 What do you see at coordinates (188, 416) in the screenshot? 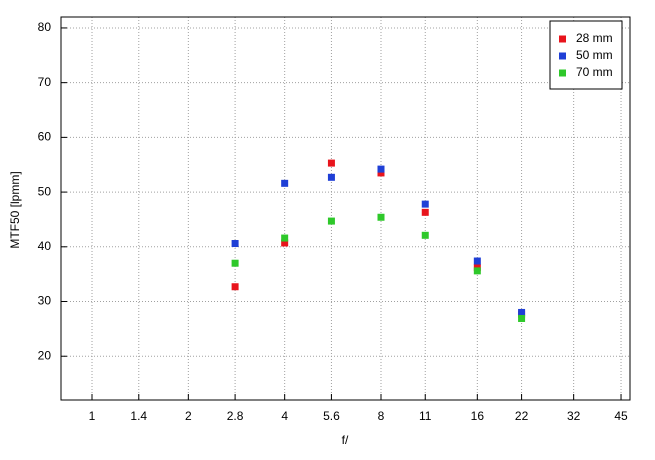
I see `x-tick-label: 2` at bounding box center [188, 416].